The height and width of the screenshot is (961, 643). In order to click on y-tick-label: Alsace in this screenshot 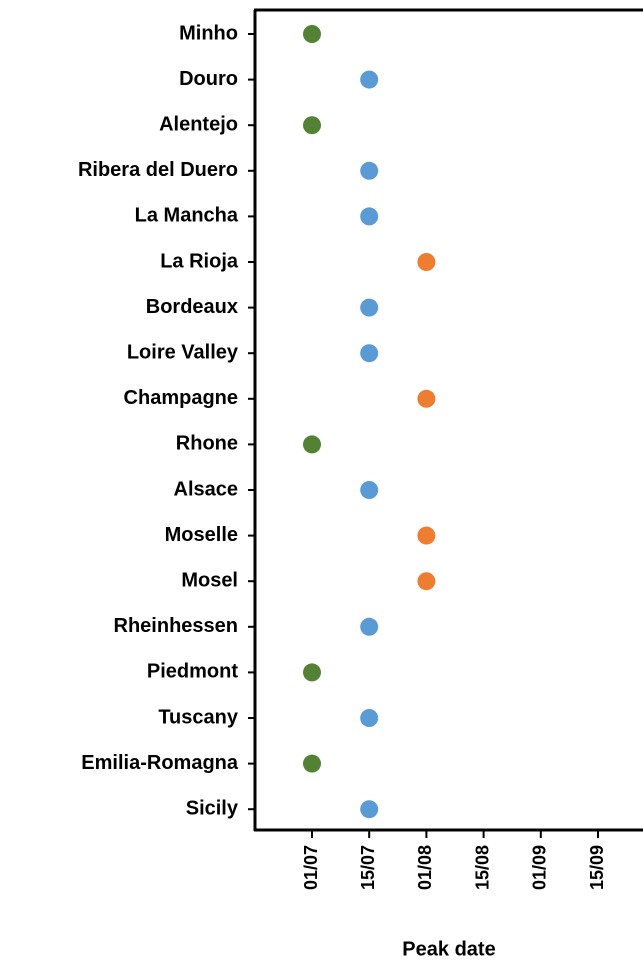, I will do `click(206, 489)`.